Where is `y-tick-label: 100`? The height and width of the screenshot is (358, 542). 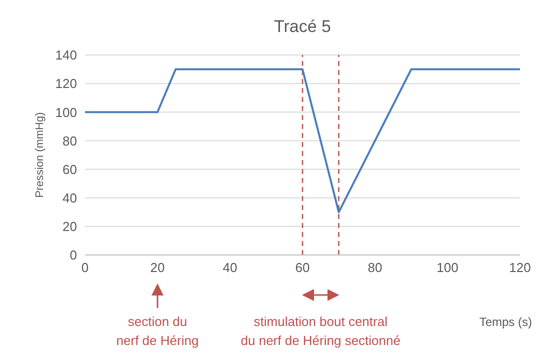 y-tick-label: 100 is located at coordinates (66, 112).